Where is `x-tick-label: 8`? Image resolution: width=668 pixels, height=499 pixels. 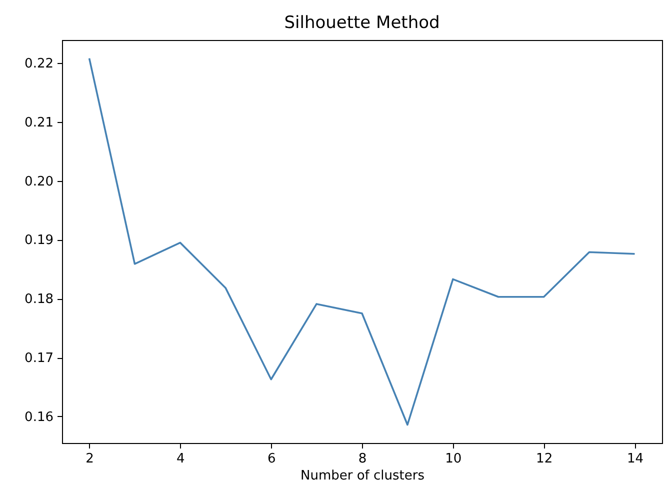 x-tick-label: 8 is located at coordinates (362, 459).